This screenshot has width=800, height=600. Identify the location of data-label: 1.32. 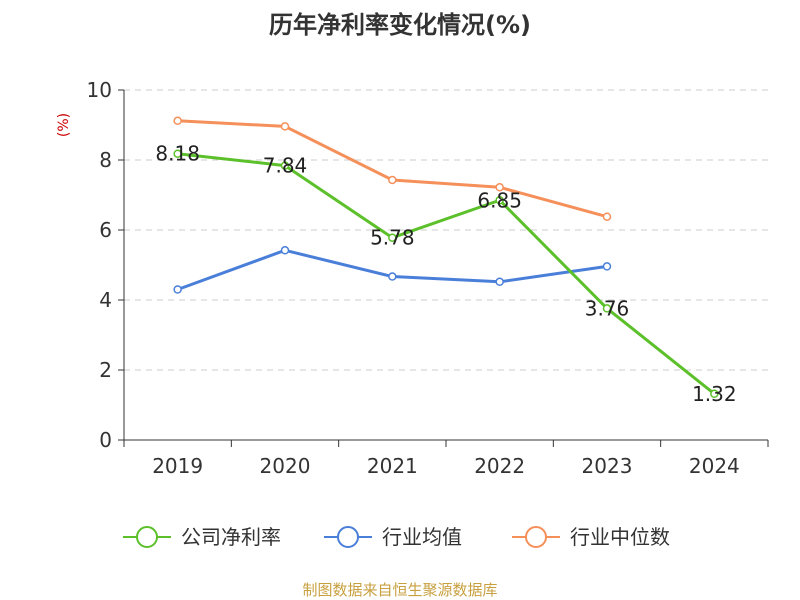
(714, 394).